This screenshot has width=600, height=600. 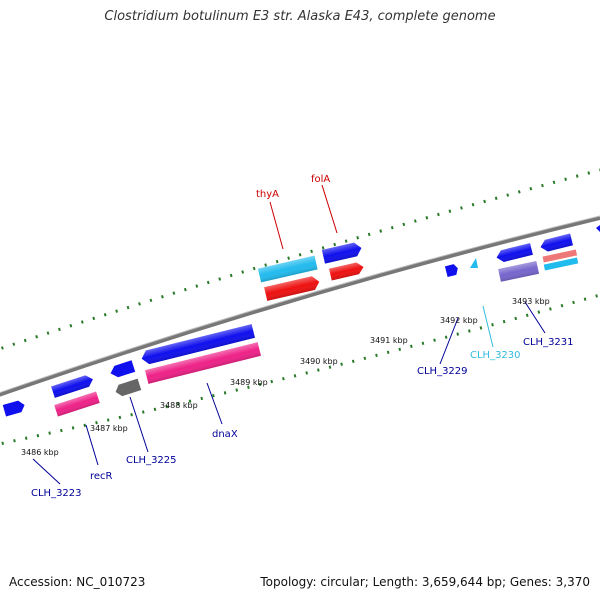 I want to click on gene-right-cyan, so click(x=561, y=264).